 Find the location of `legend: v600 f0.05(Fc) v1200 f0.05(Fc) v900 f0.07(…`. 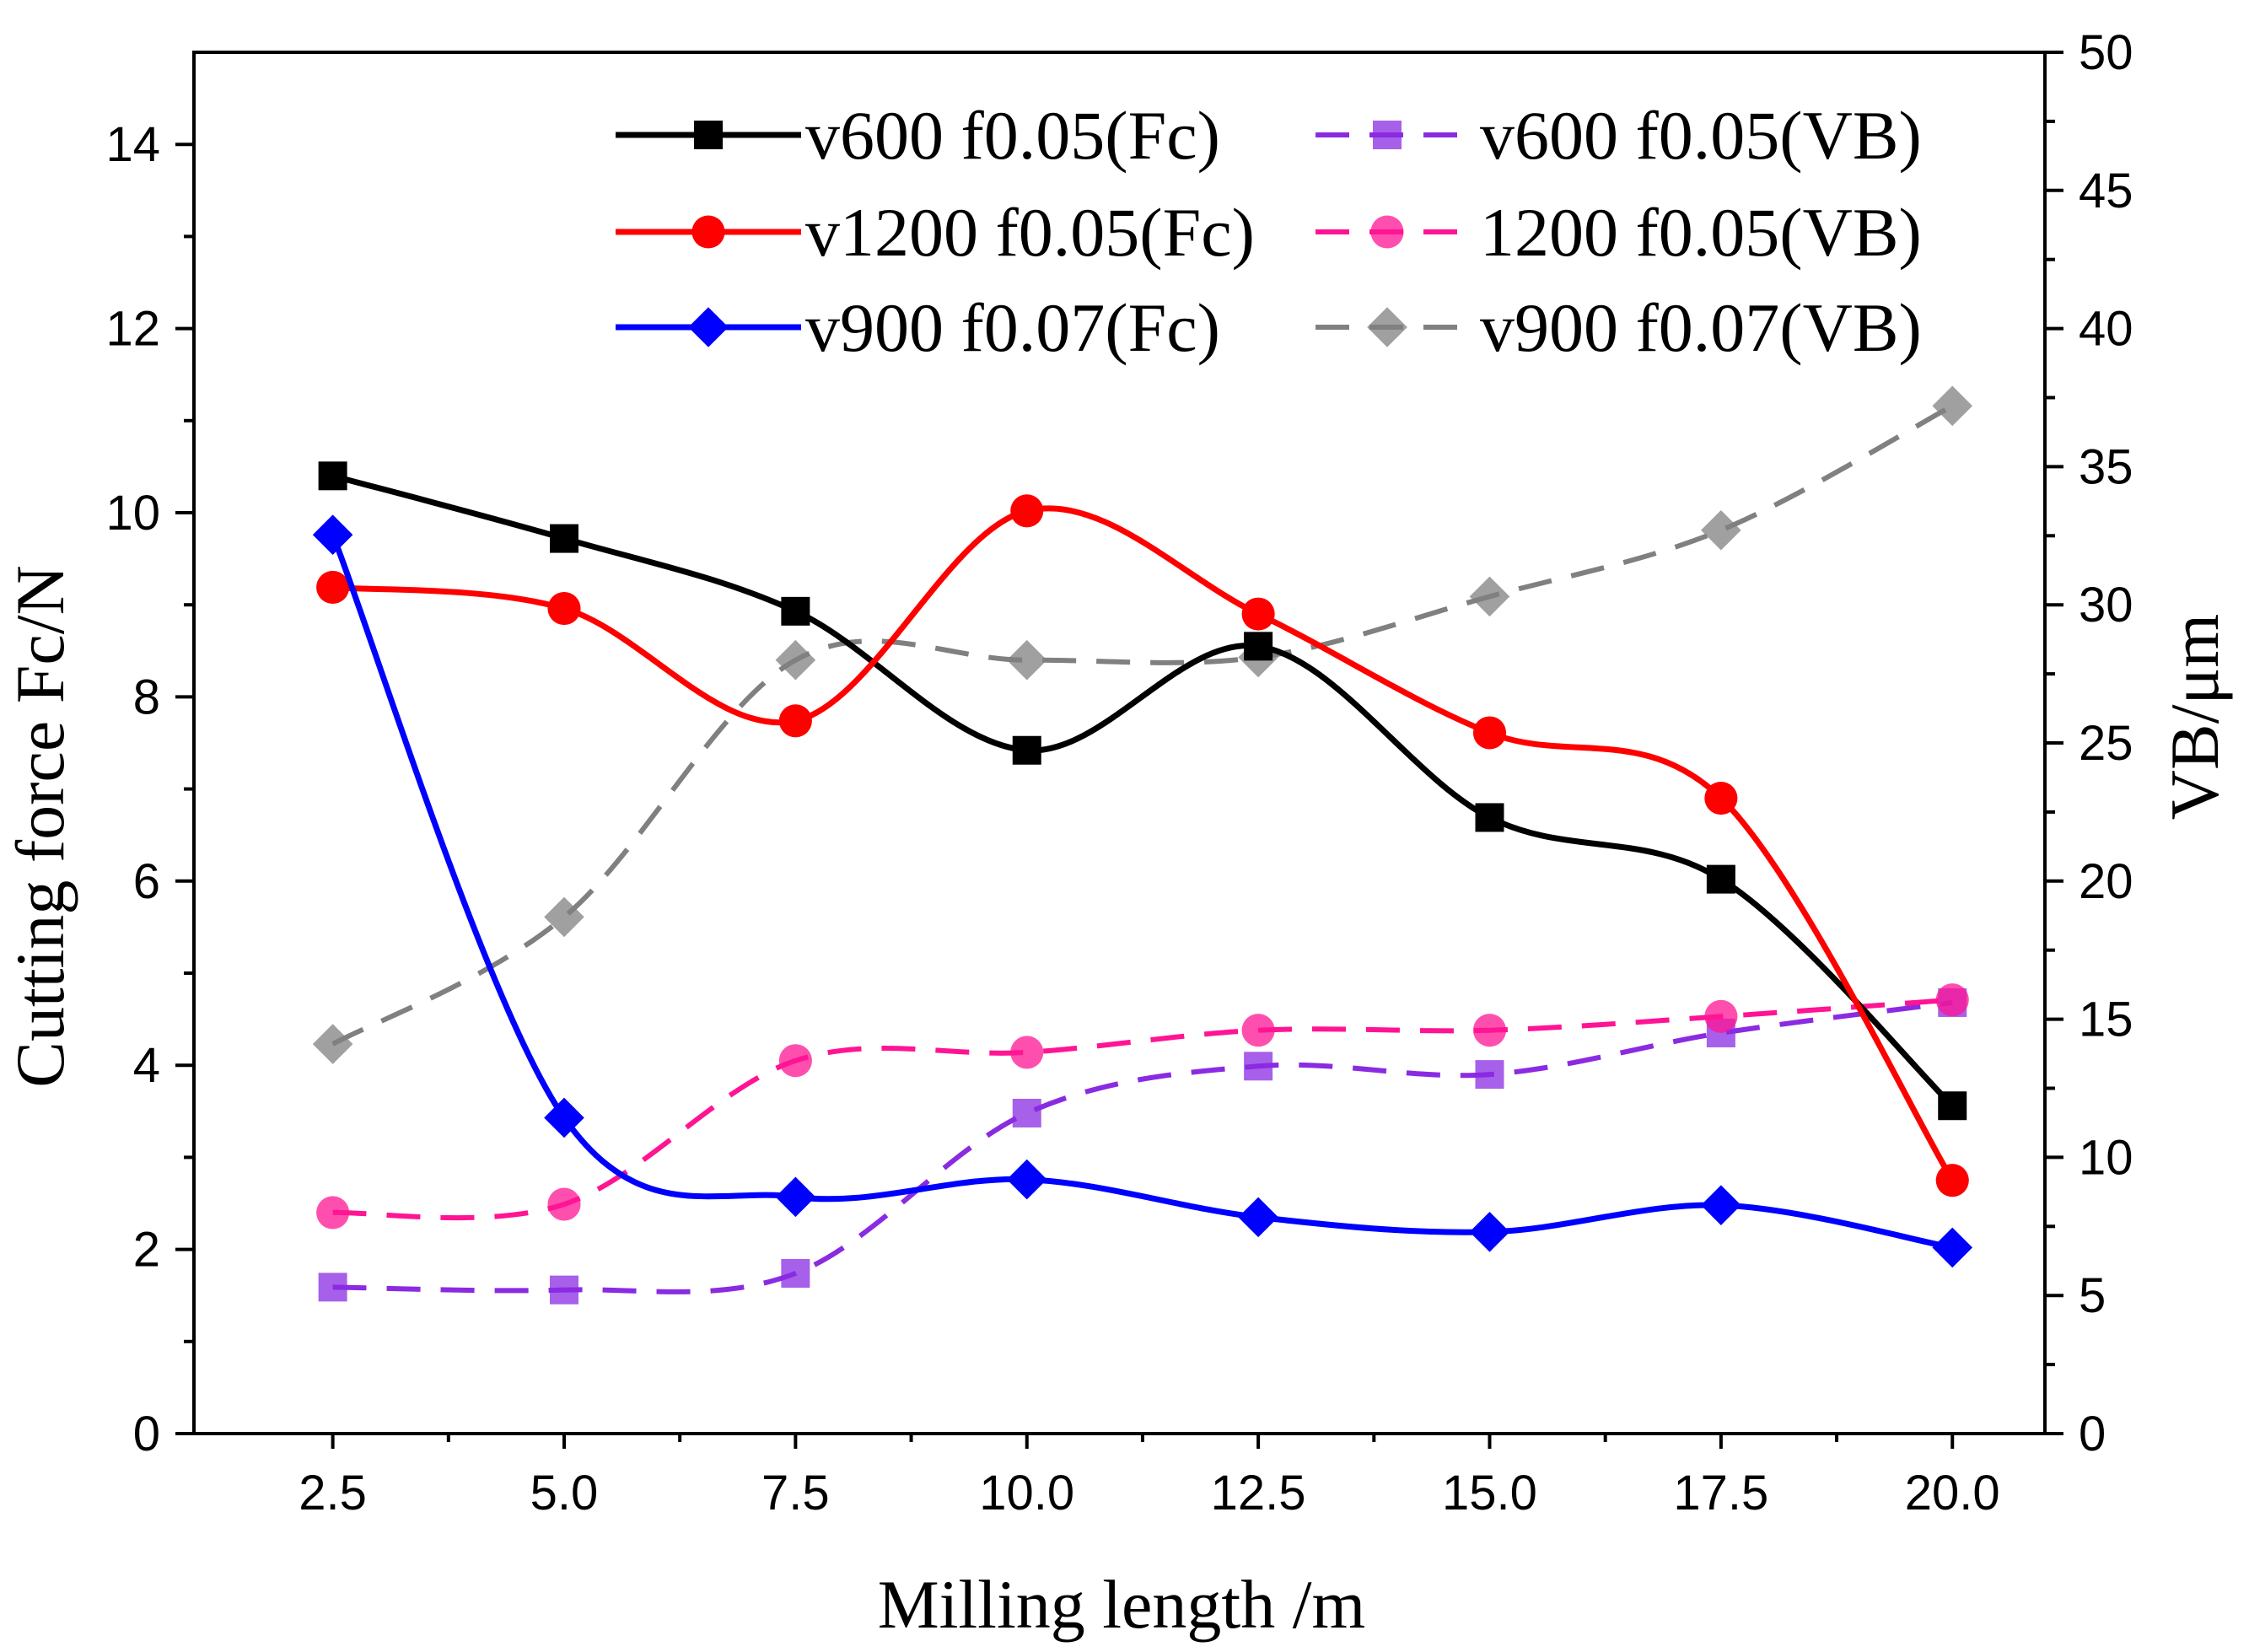

legend: v600 f0.05(Fc) v1200 f0.05(Fc) v900 f0.07(… is located at coordinates (1269, 232).